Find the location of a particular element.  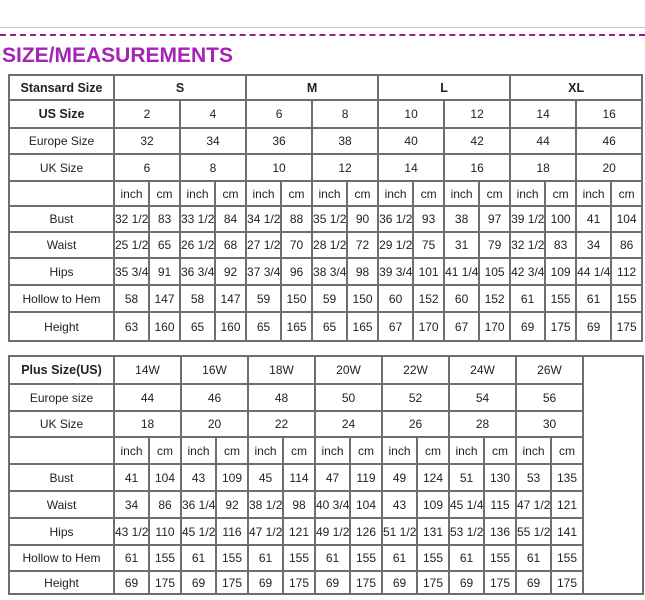

measurement-value: 121 is located at coordinates (567, 504).